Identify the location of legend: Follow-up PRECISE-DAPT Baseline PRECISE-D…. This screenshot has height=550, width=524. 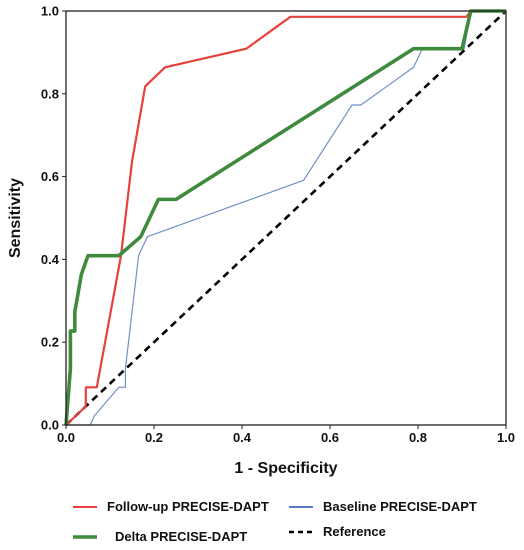
(275, 521).